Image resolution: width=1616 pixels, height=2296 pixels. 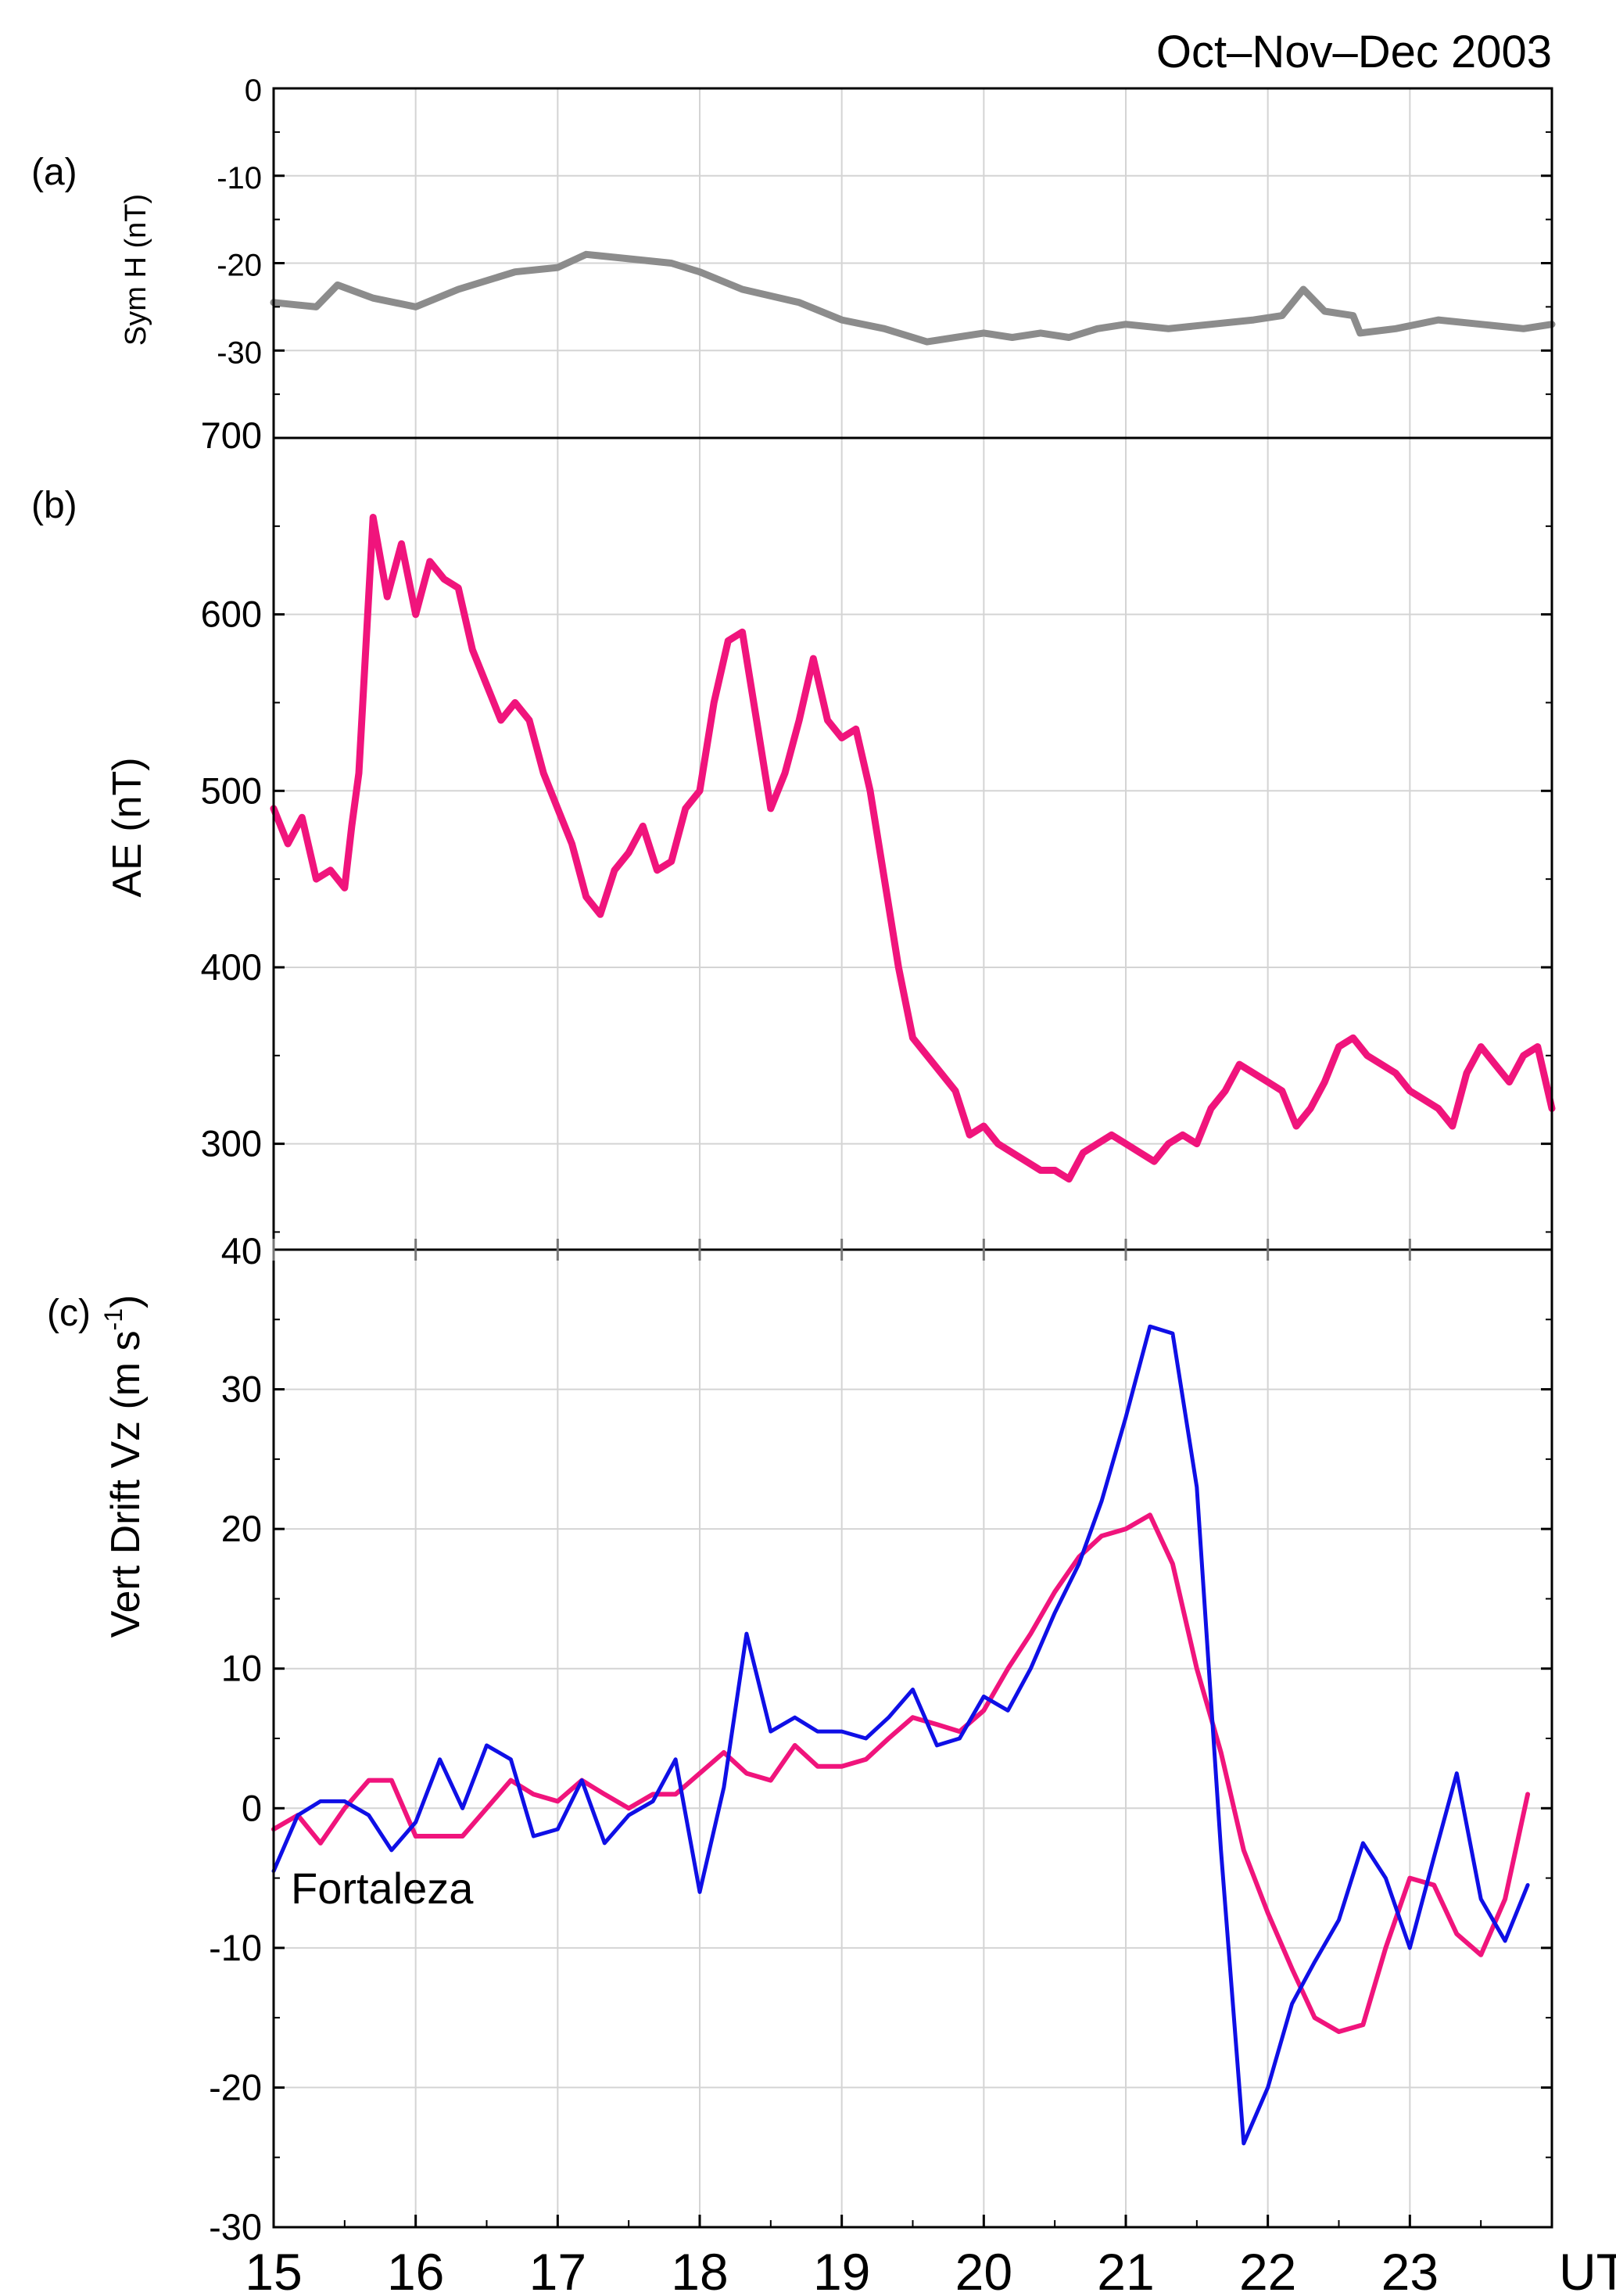 What do you see at coordinates (232, 790) in the screenshot?
I see `ytick-label-b: 500` at bounding box center [232, 790].